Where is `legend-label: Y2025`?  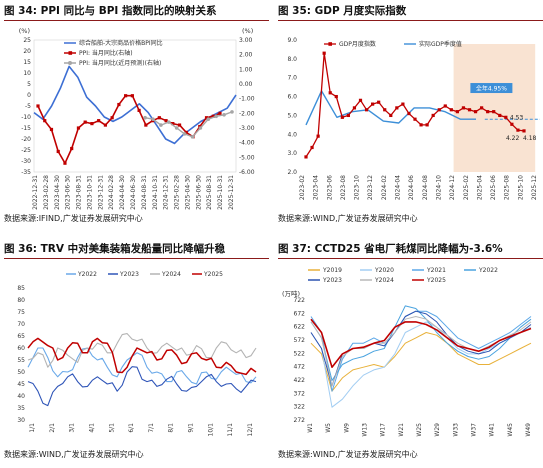 legend-label: Y2025 is located at coordinates (213, 274).